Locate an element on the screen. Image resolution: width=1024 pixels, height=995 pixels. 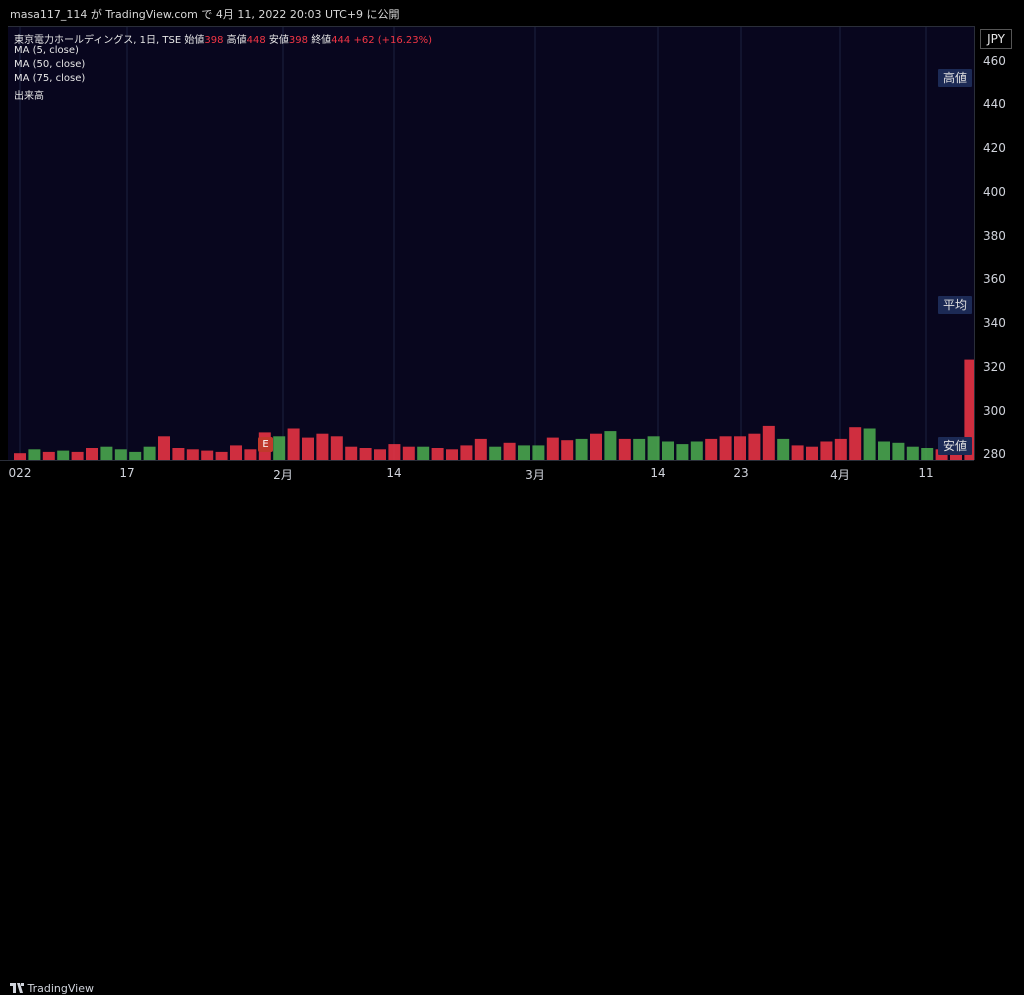
legend-low-label: 安値 is located at coordinates (278, 40).